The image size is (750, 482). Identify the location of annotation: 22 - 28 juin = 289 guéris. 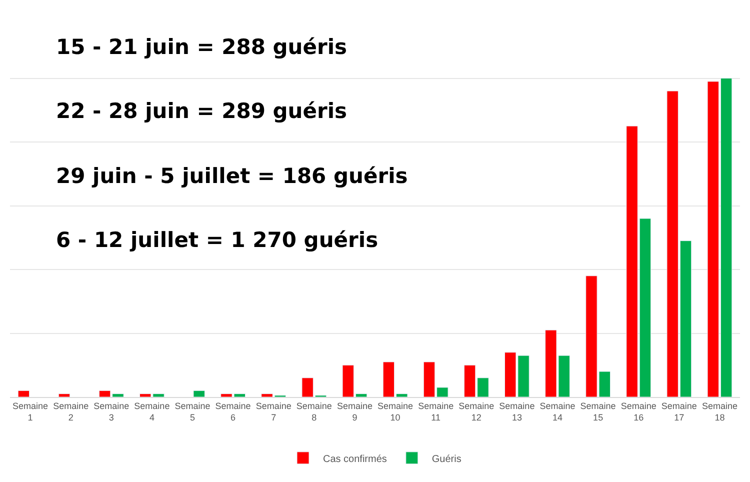
(202, 111).